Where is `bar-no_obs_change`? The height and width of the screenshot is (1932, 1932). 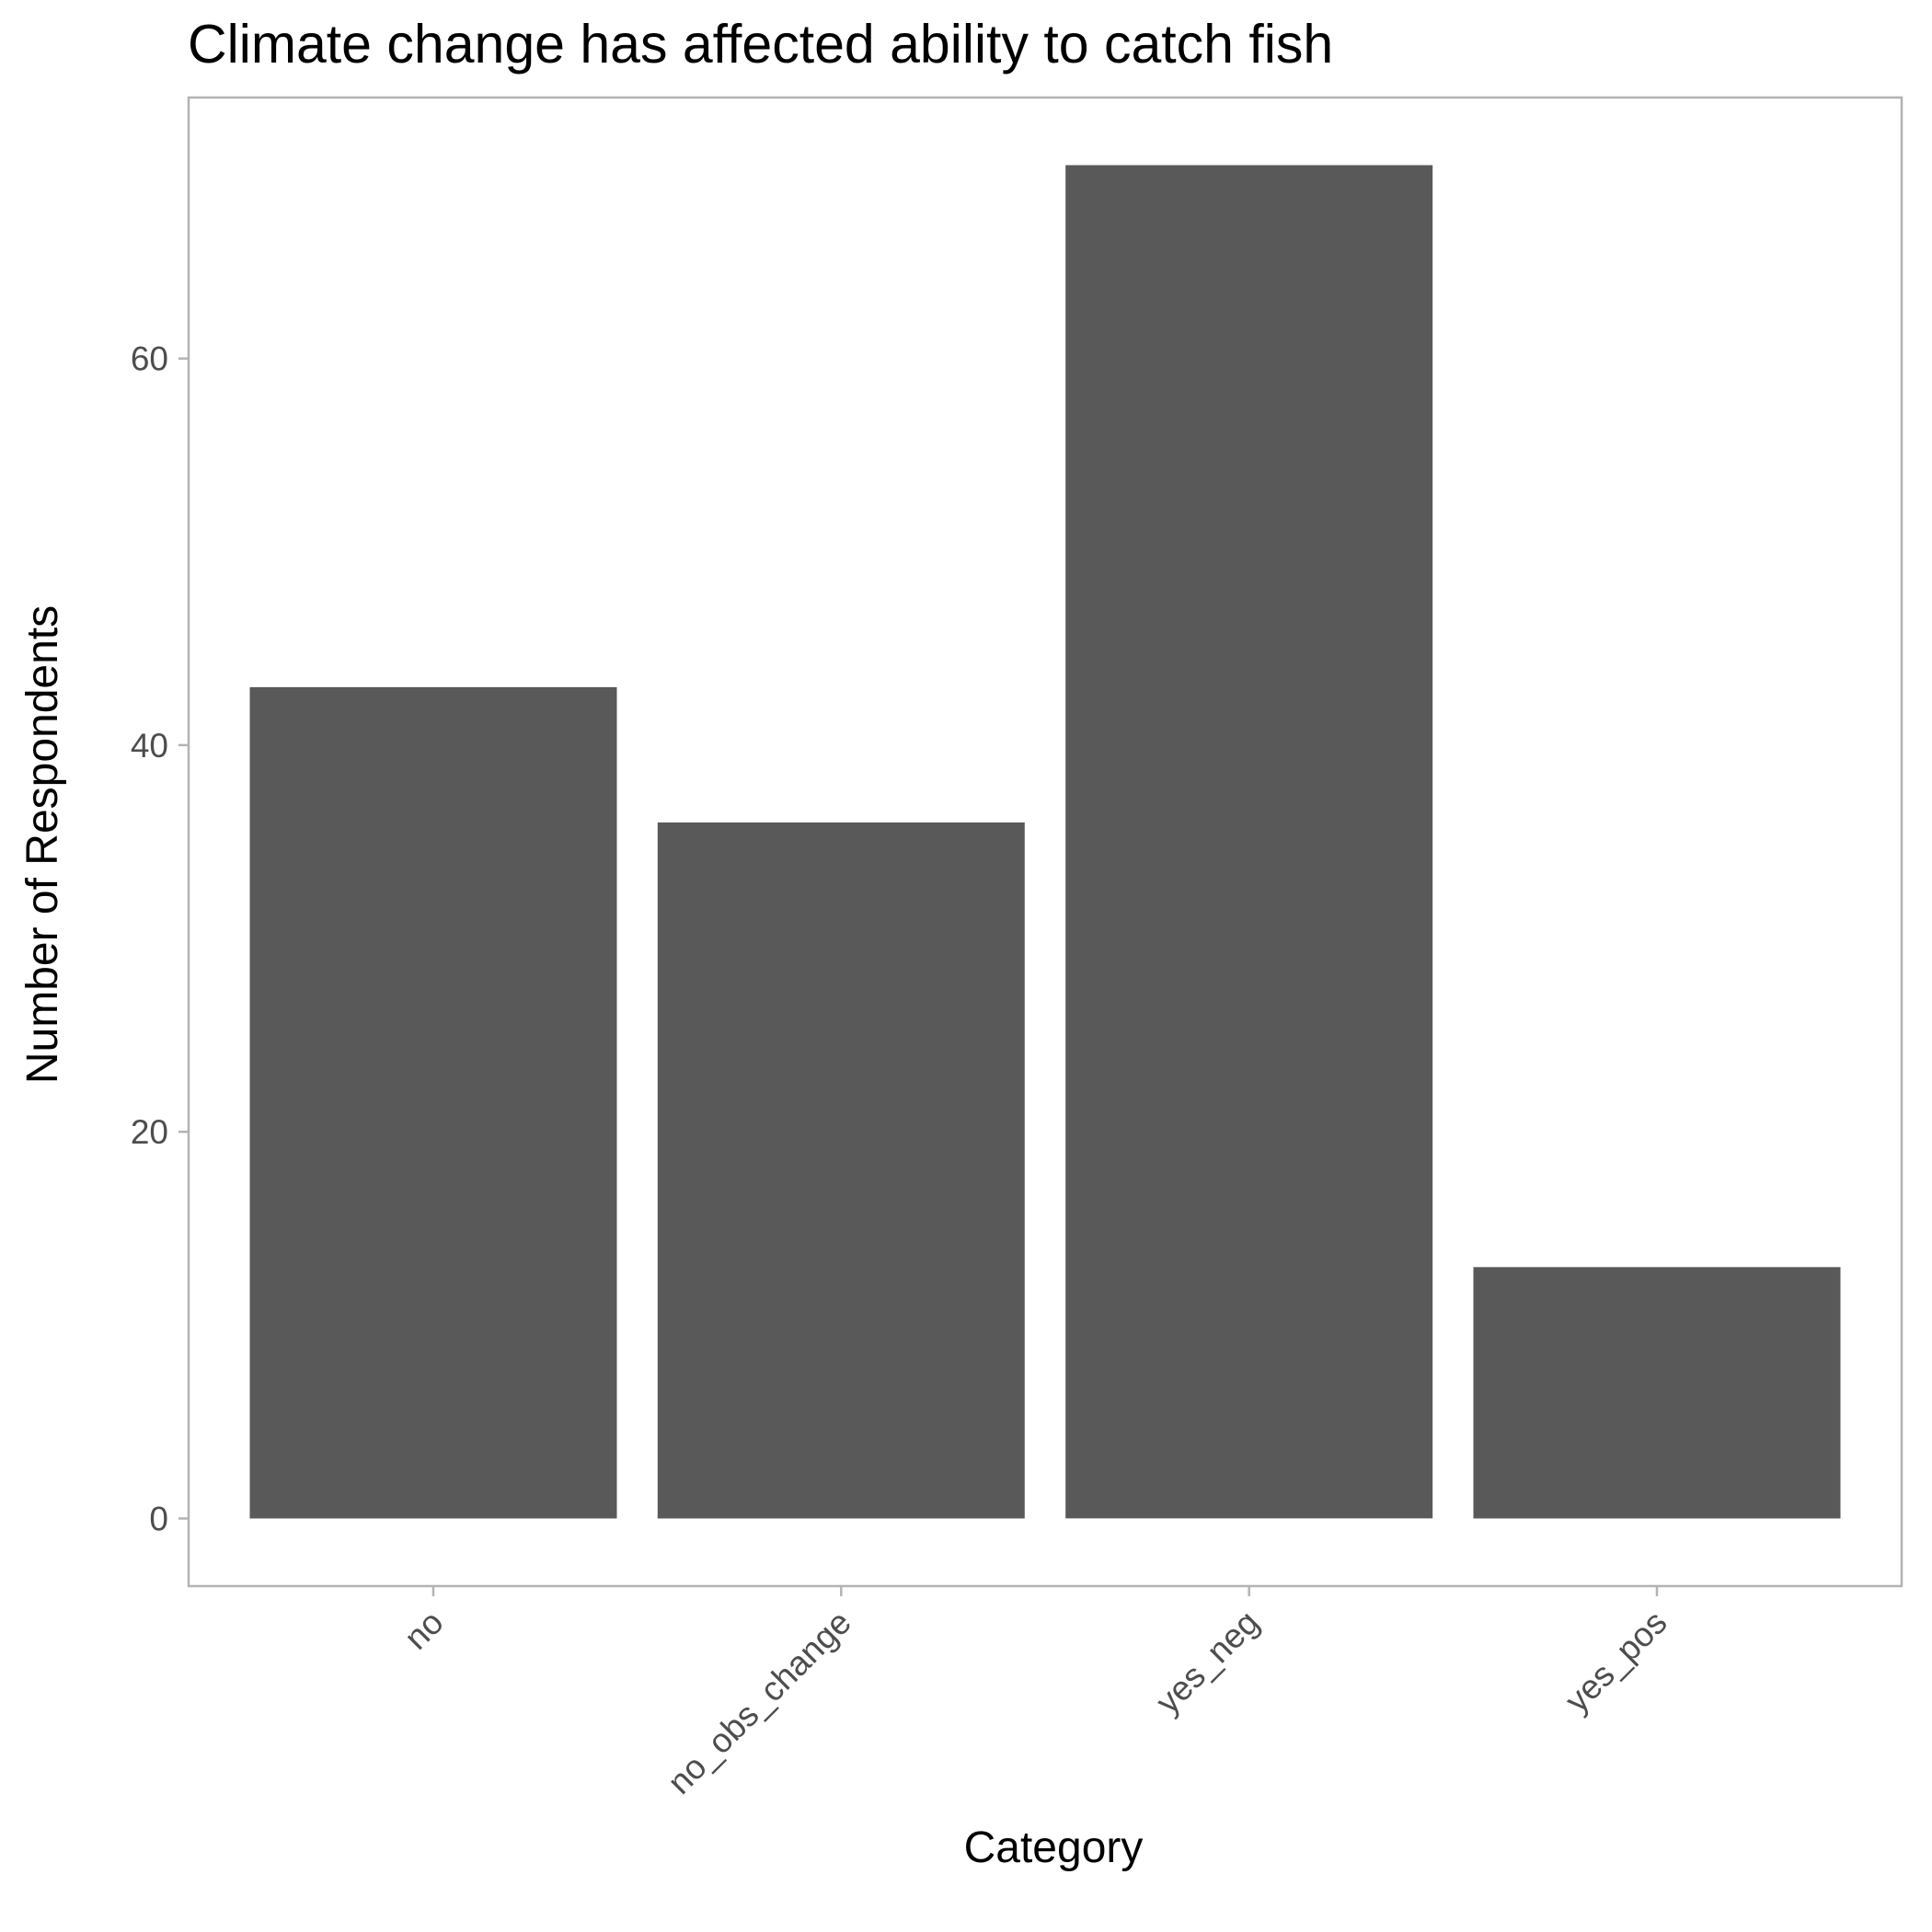 bar-no_obs_change is located at coordinates (841, 1170).